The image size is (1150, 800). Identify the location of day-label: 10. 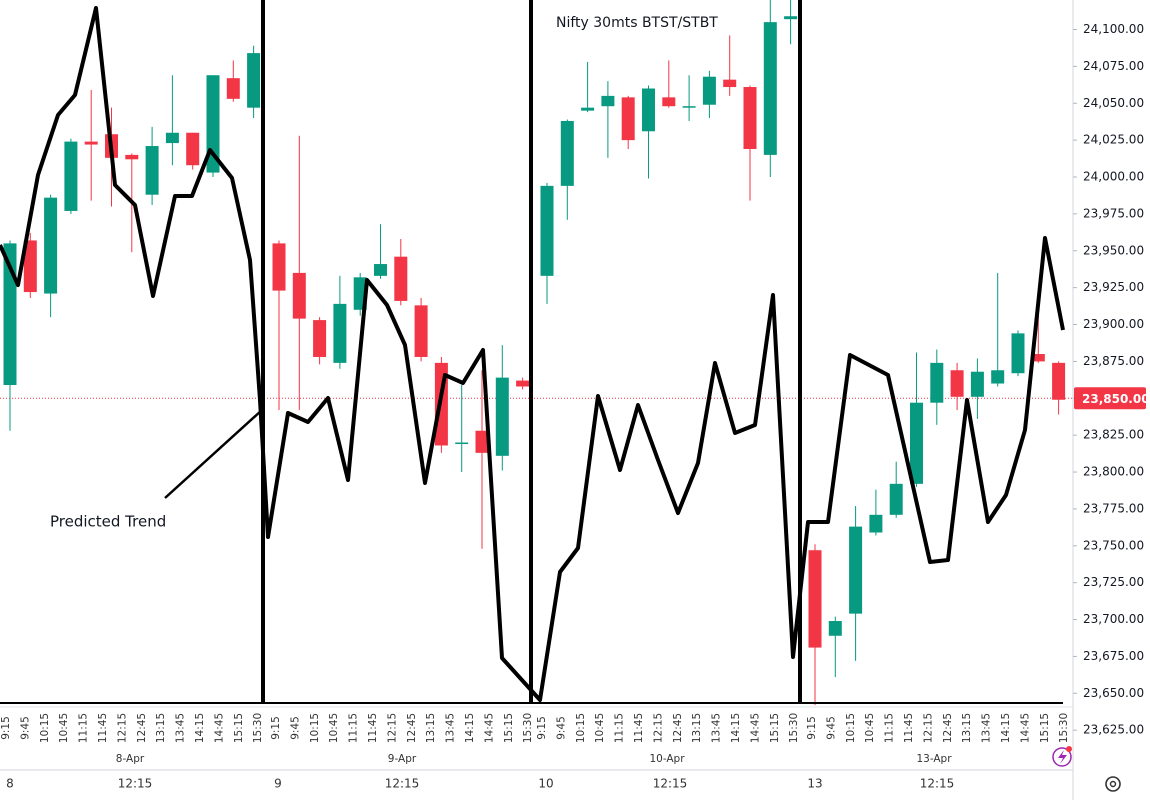
(545, 784).